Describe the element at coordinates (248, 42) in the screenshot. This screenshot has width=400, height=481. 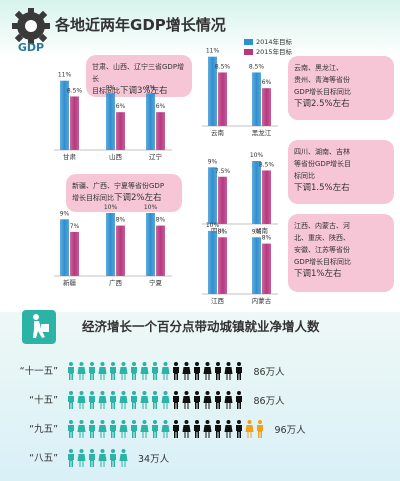
I see `legend-swatch-2014` at that location.